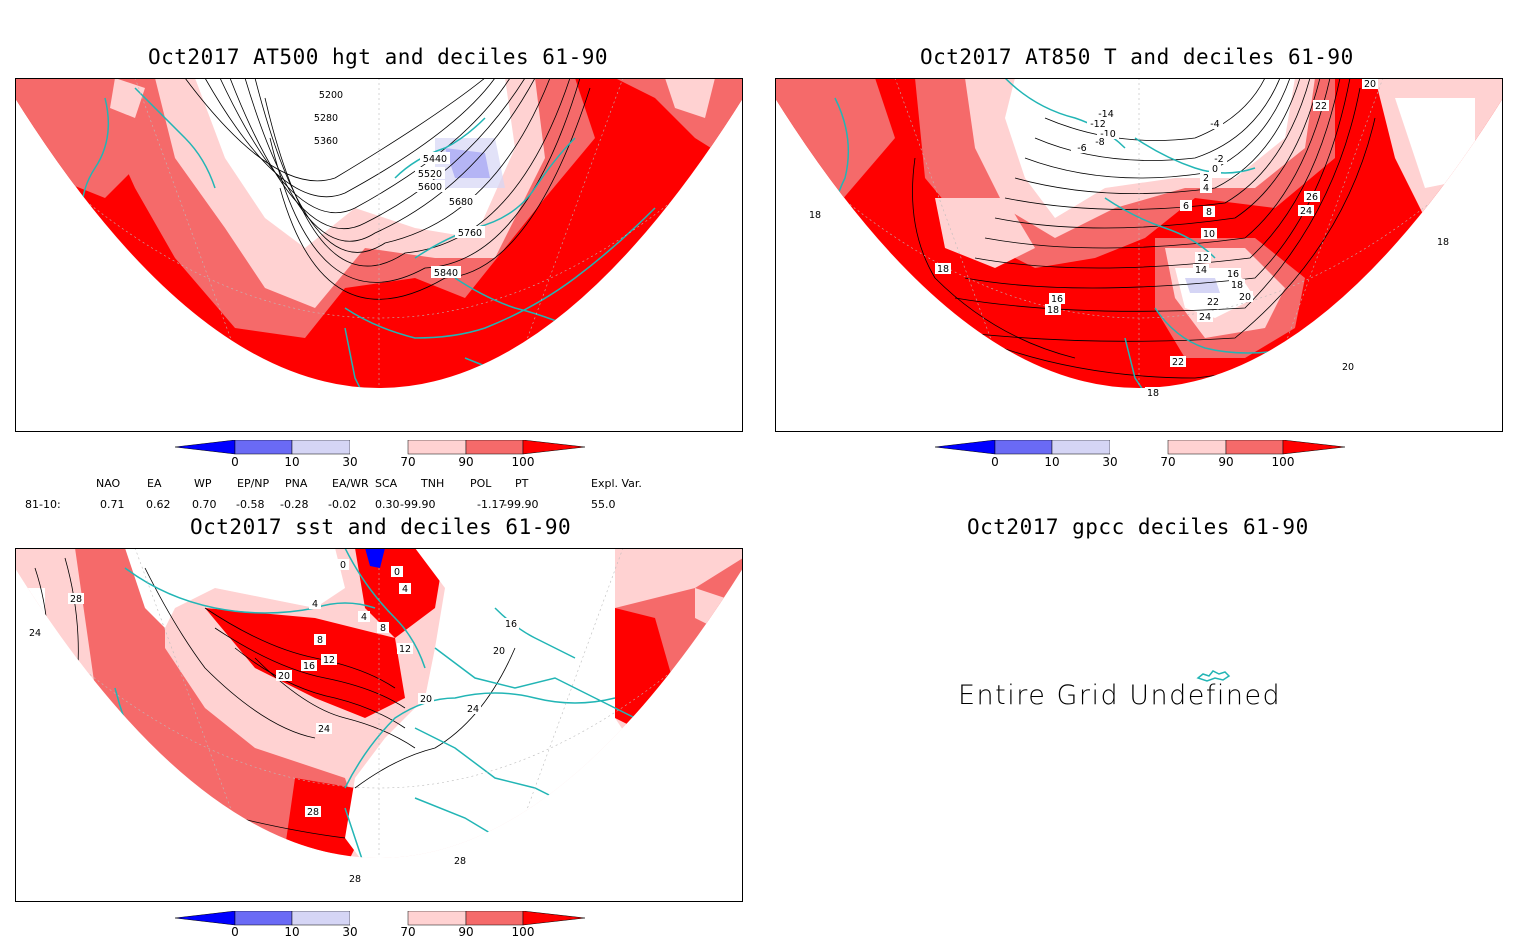  Describe the element at coordinates (204, 504) in the screenshot. I see `index-value: 0.70` at that location.